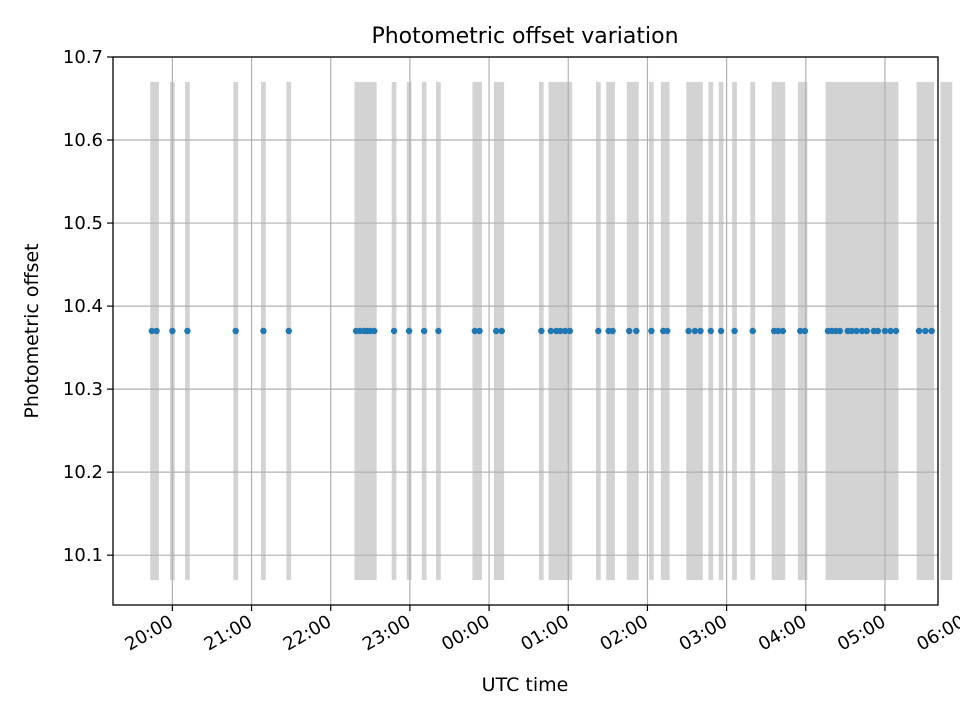 The height and width of the screenshot is (720, 960). What do you see at coordinates (83, 555) in the screenshot?
I see `y-tick-label: 10.1` at bounding box center [83, 555].